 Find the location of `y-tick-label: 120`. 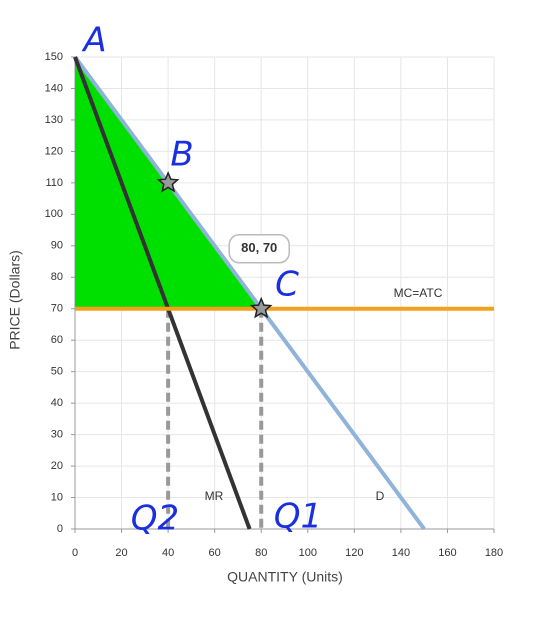

y-tick-label: 120 is located at coordinates (54, 151).